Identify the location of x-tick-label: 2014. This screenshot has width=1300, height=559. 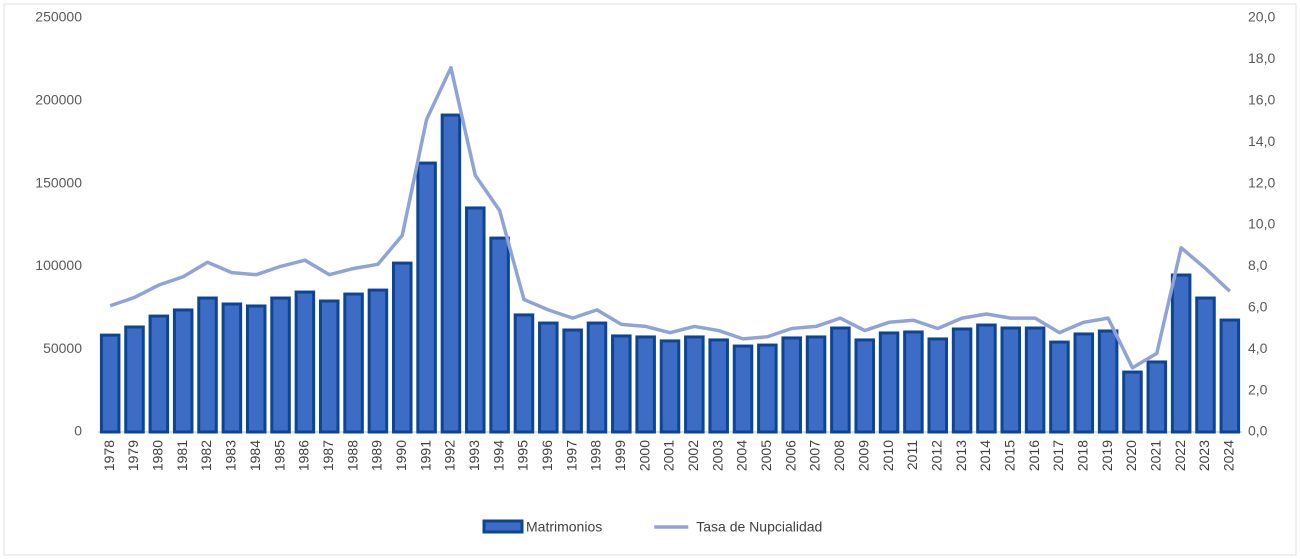
(985, 455).